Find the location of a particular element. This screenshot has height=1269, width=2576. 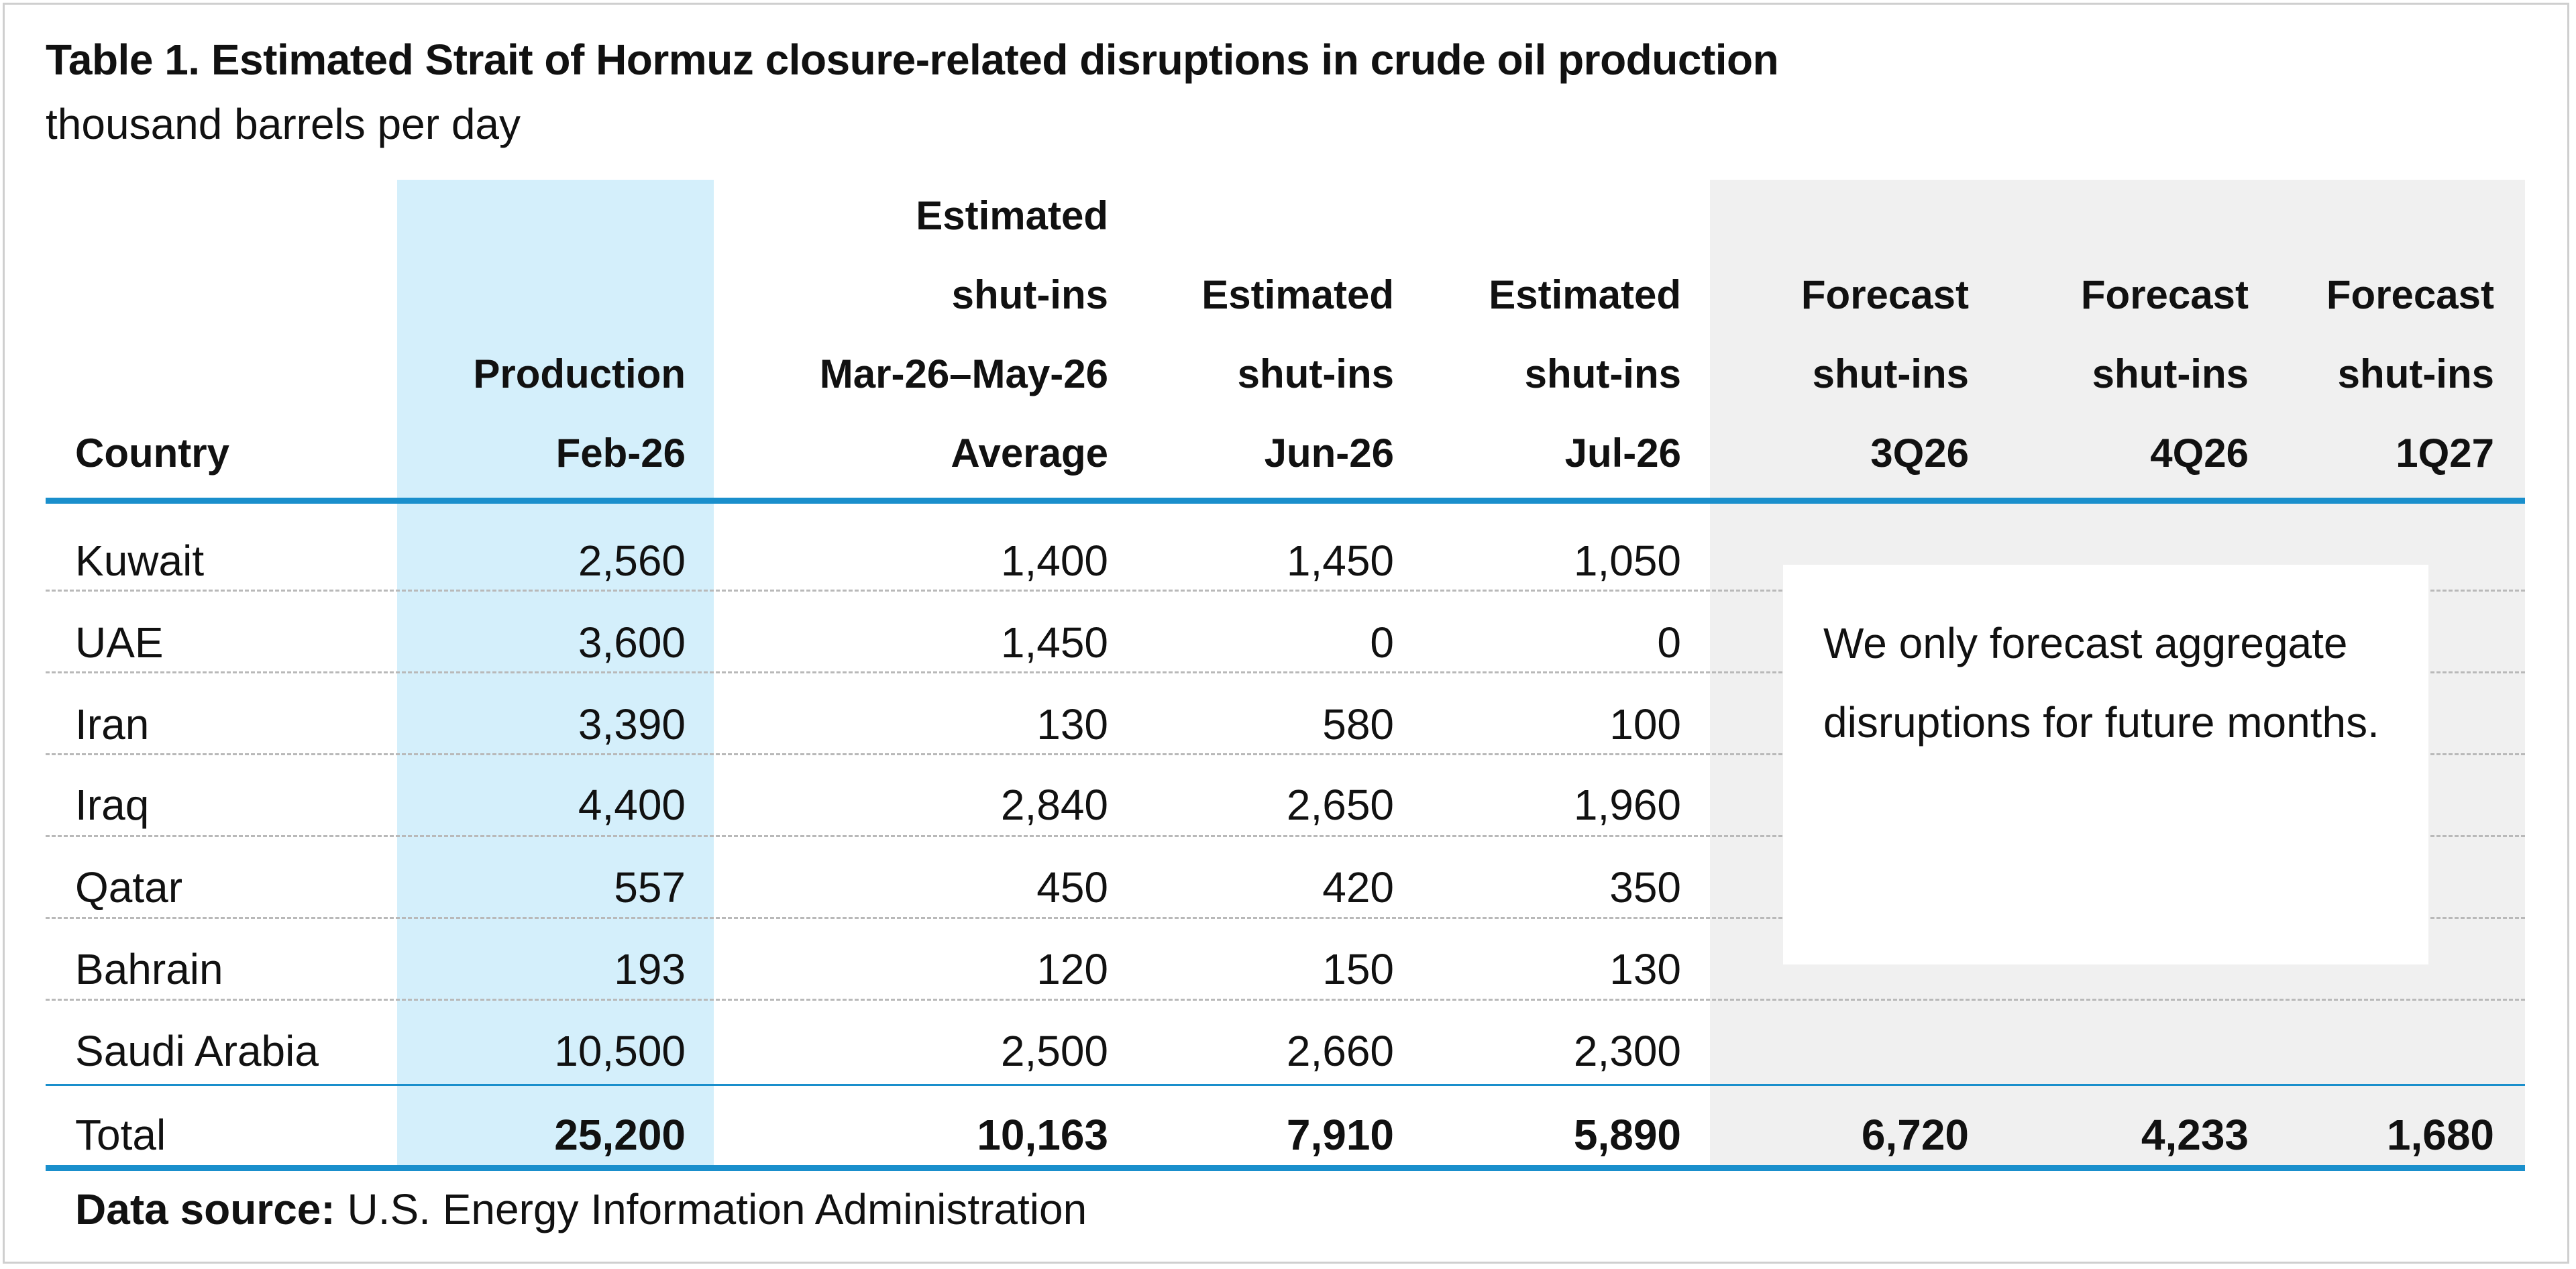

header-jul-line: shut-ins is located at coordinates (1602, 373).